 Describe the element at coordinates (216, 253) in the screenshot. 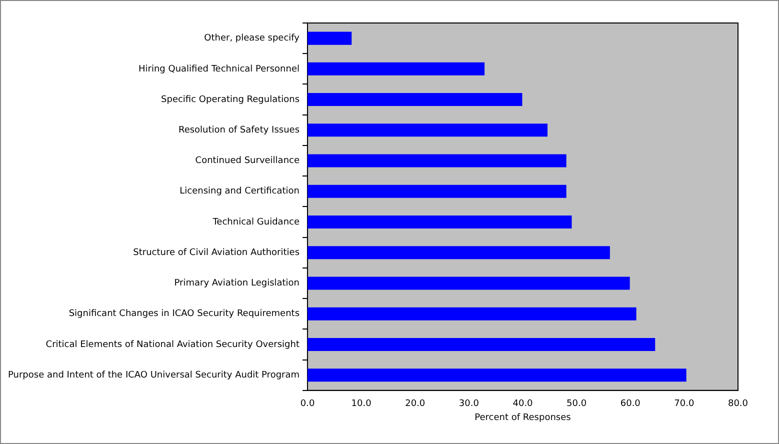

I see `y-tick-label: Structure of Civil Aviation Authorities` at that location.